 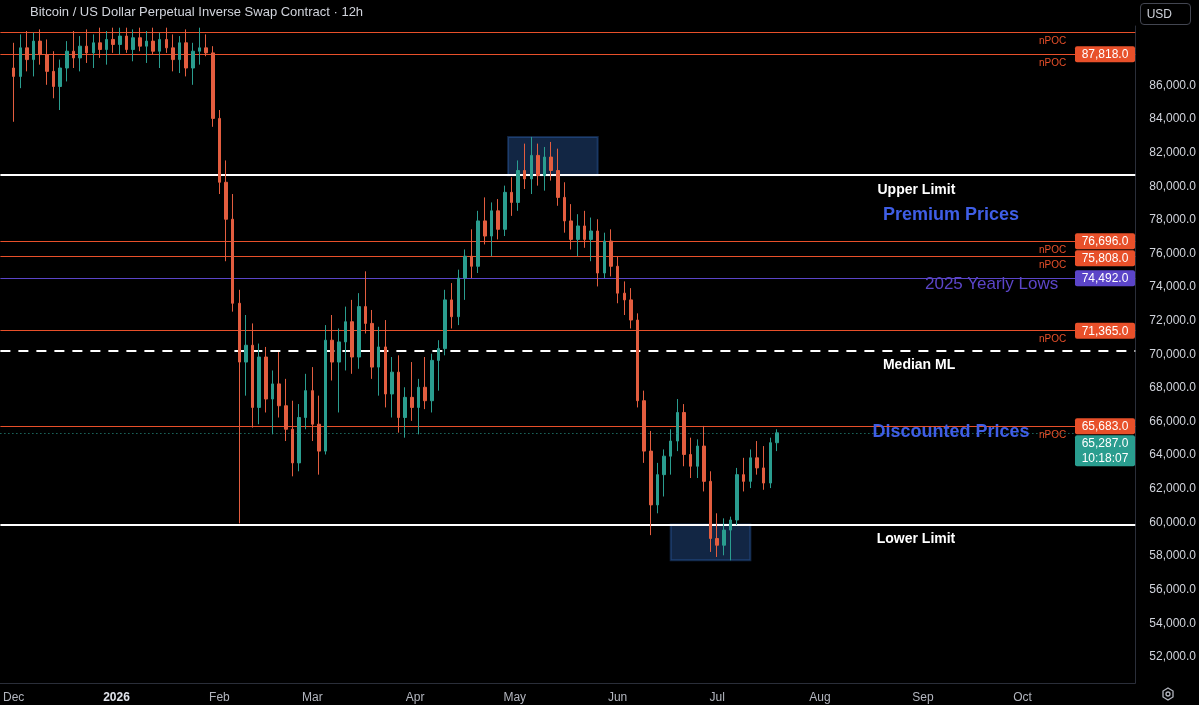 What do you see at coordinates (220, 697) in the screenshot?
I see `x-tick-label: Feb` at bounding box center [220, 697].